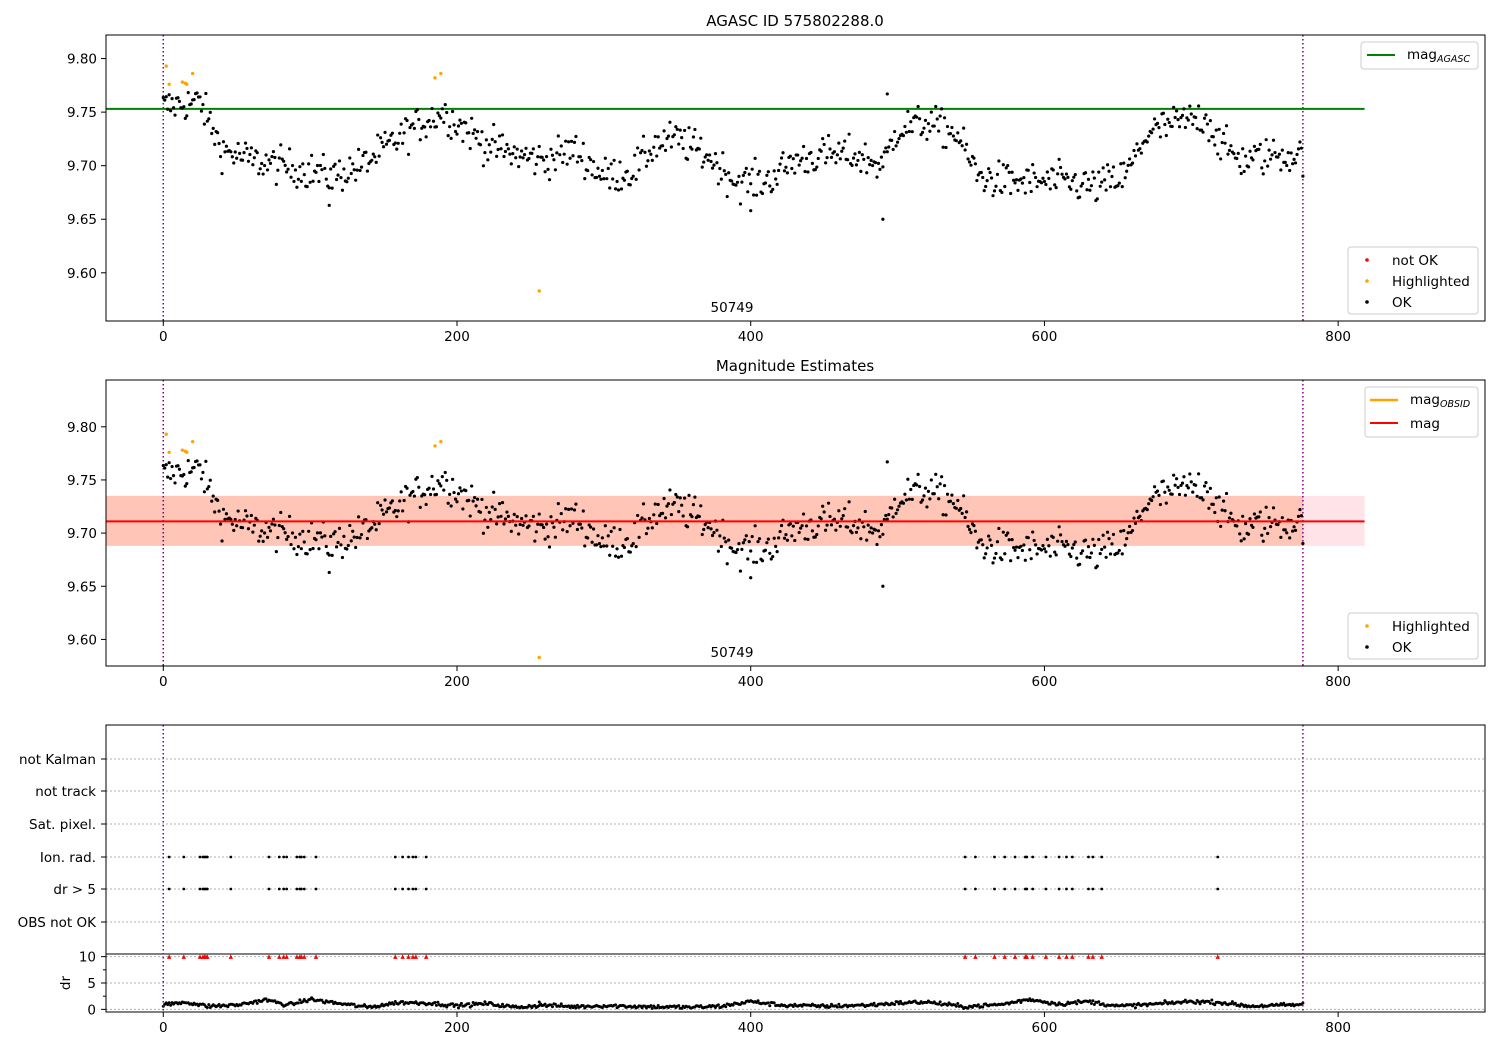 The width and height of the screenshot is (1500, 1050). Describe the element at coordinates (66, 982) in the screenshot. I see `dr-axis-label: dr` at that location.